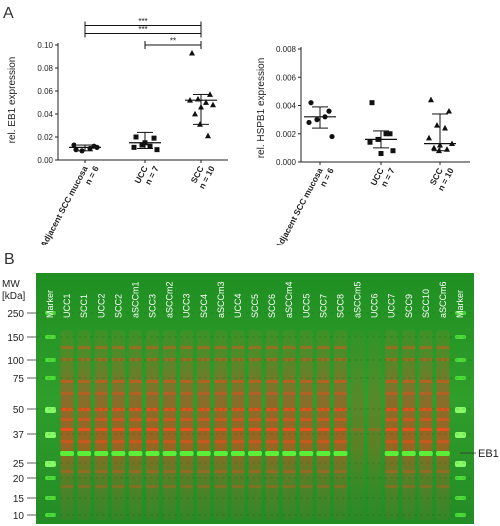  What do you see at coordinates (19, 479) in the screenshot?
I see `mw-marker-label: 20` at bounding box center [19, 479].